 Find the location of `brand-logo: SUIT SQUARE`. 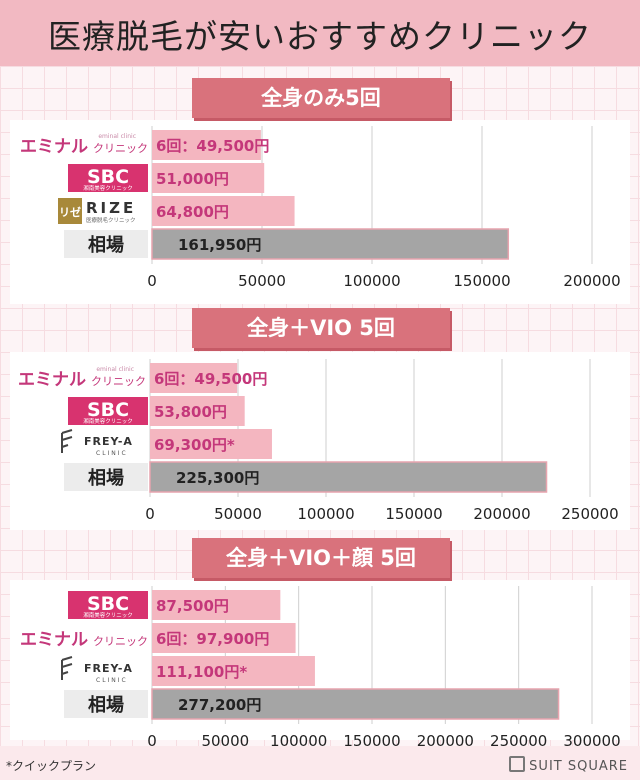

brand-logo: SUIT SQUARE is located at coordinates (568, 765).